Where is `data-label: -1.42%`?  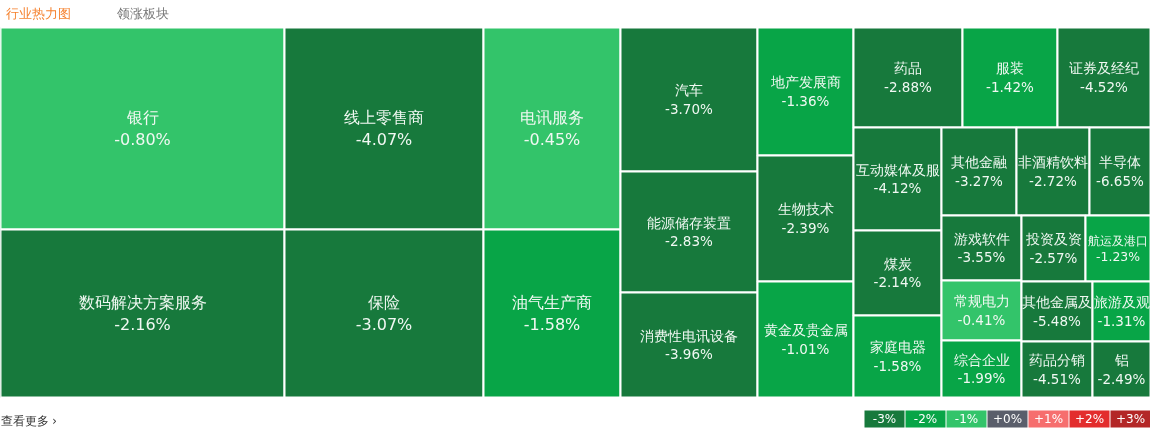 data-label: -1.42% is located at coordinates (1010, 86).